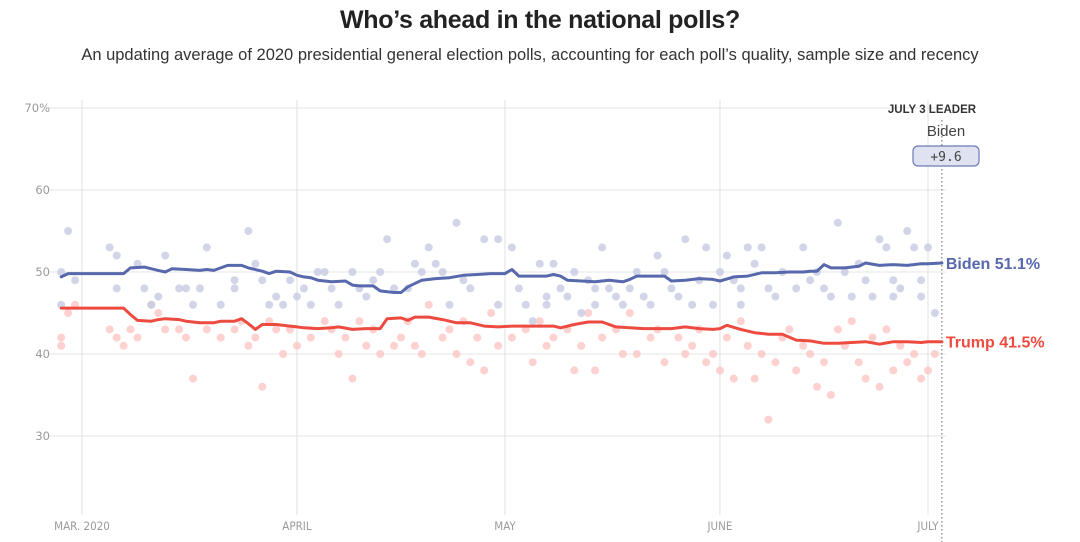 This screenshot has width=1080, height=542. I want to click on x-tick-label: APRIL, so click(297, 526).